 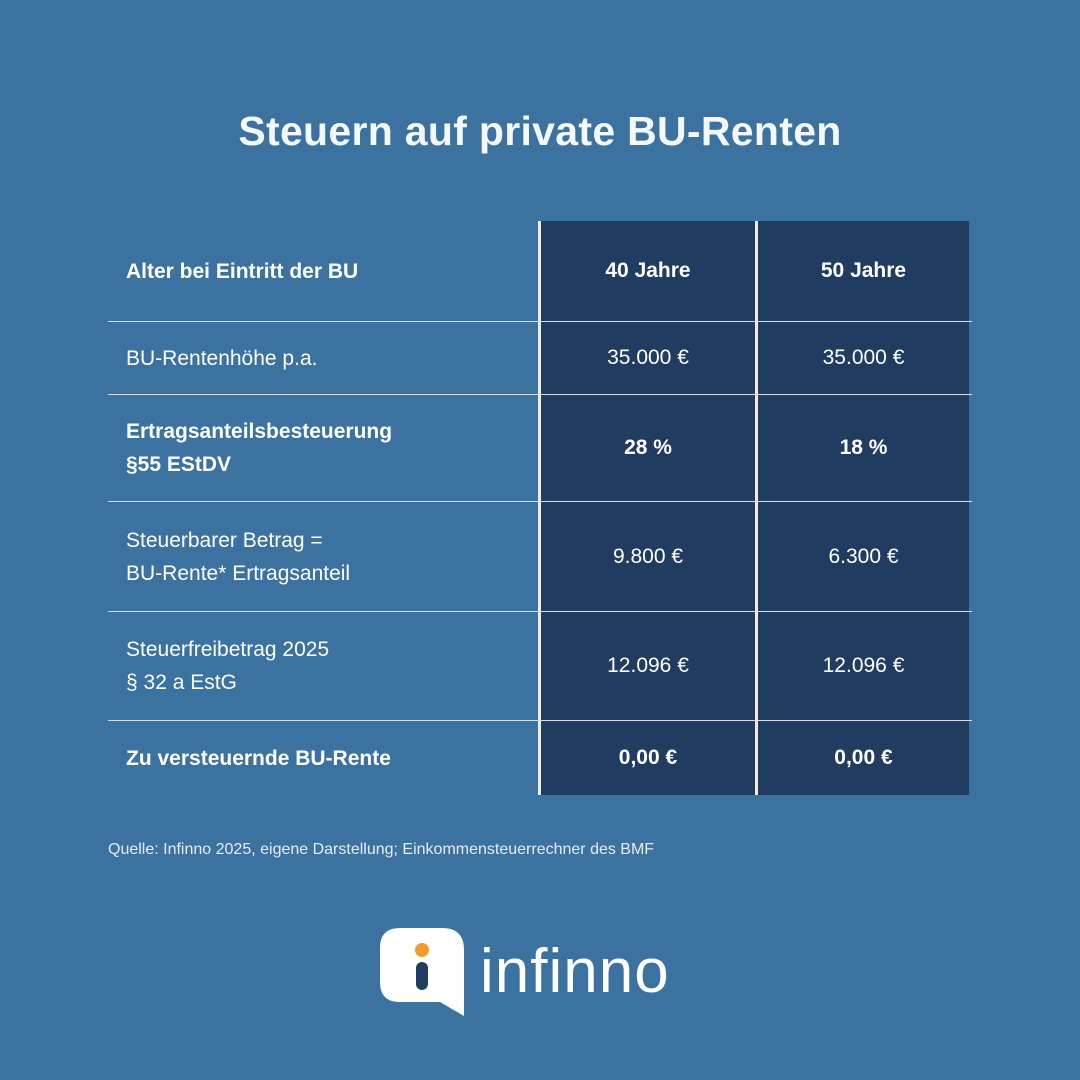 I want to click on row-label-line: §55 EStDV, so click(x=179, y=464).